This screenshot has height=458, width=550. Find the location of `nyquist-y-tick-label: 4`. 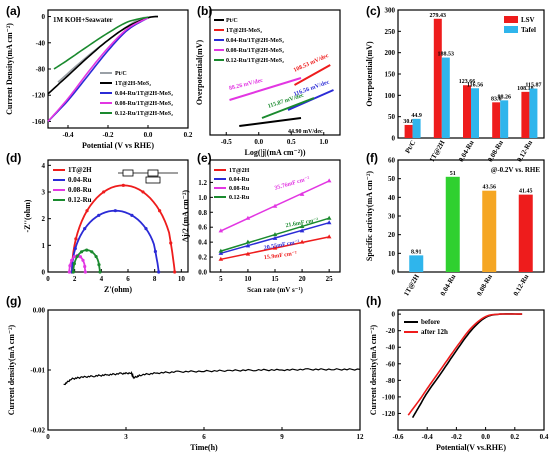

nyquist-y-tick-label: 4 is located at coordinates (44, 166).